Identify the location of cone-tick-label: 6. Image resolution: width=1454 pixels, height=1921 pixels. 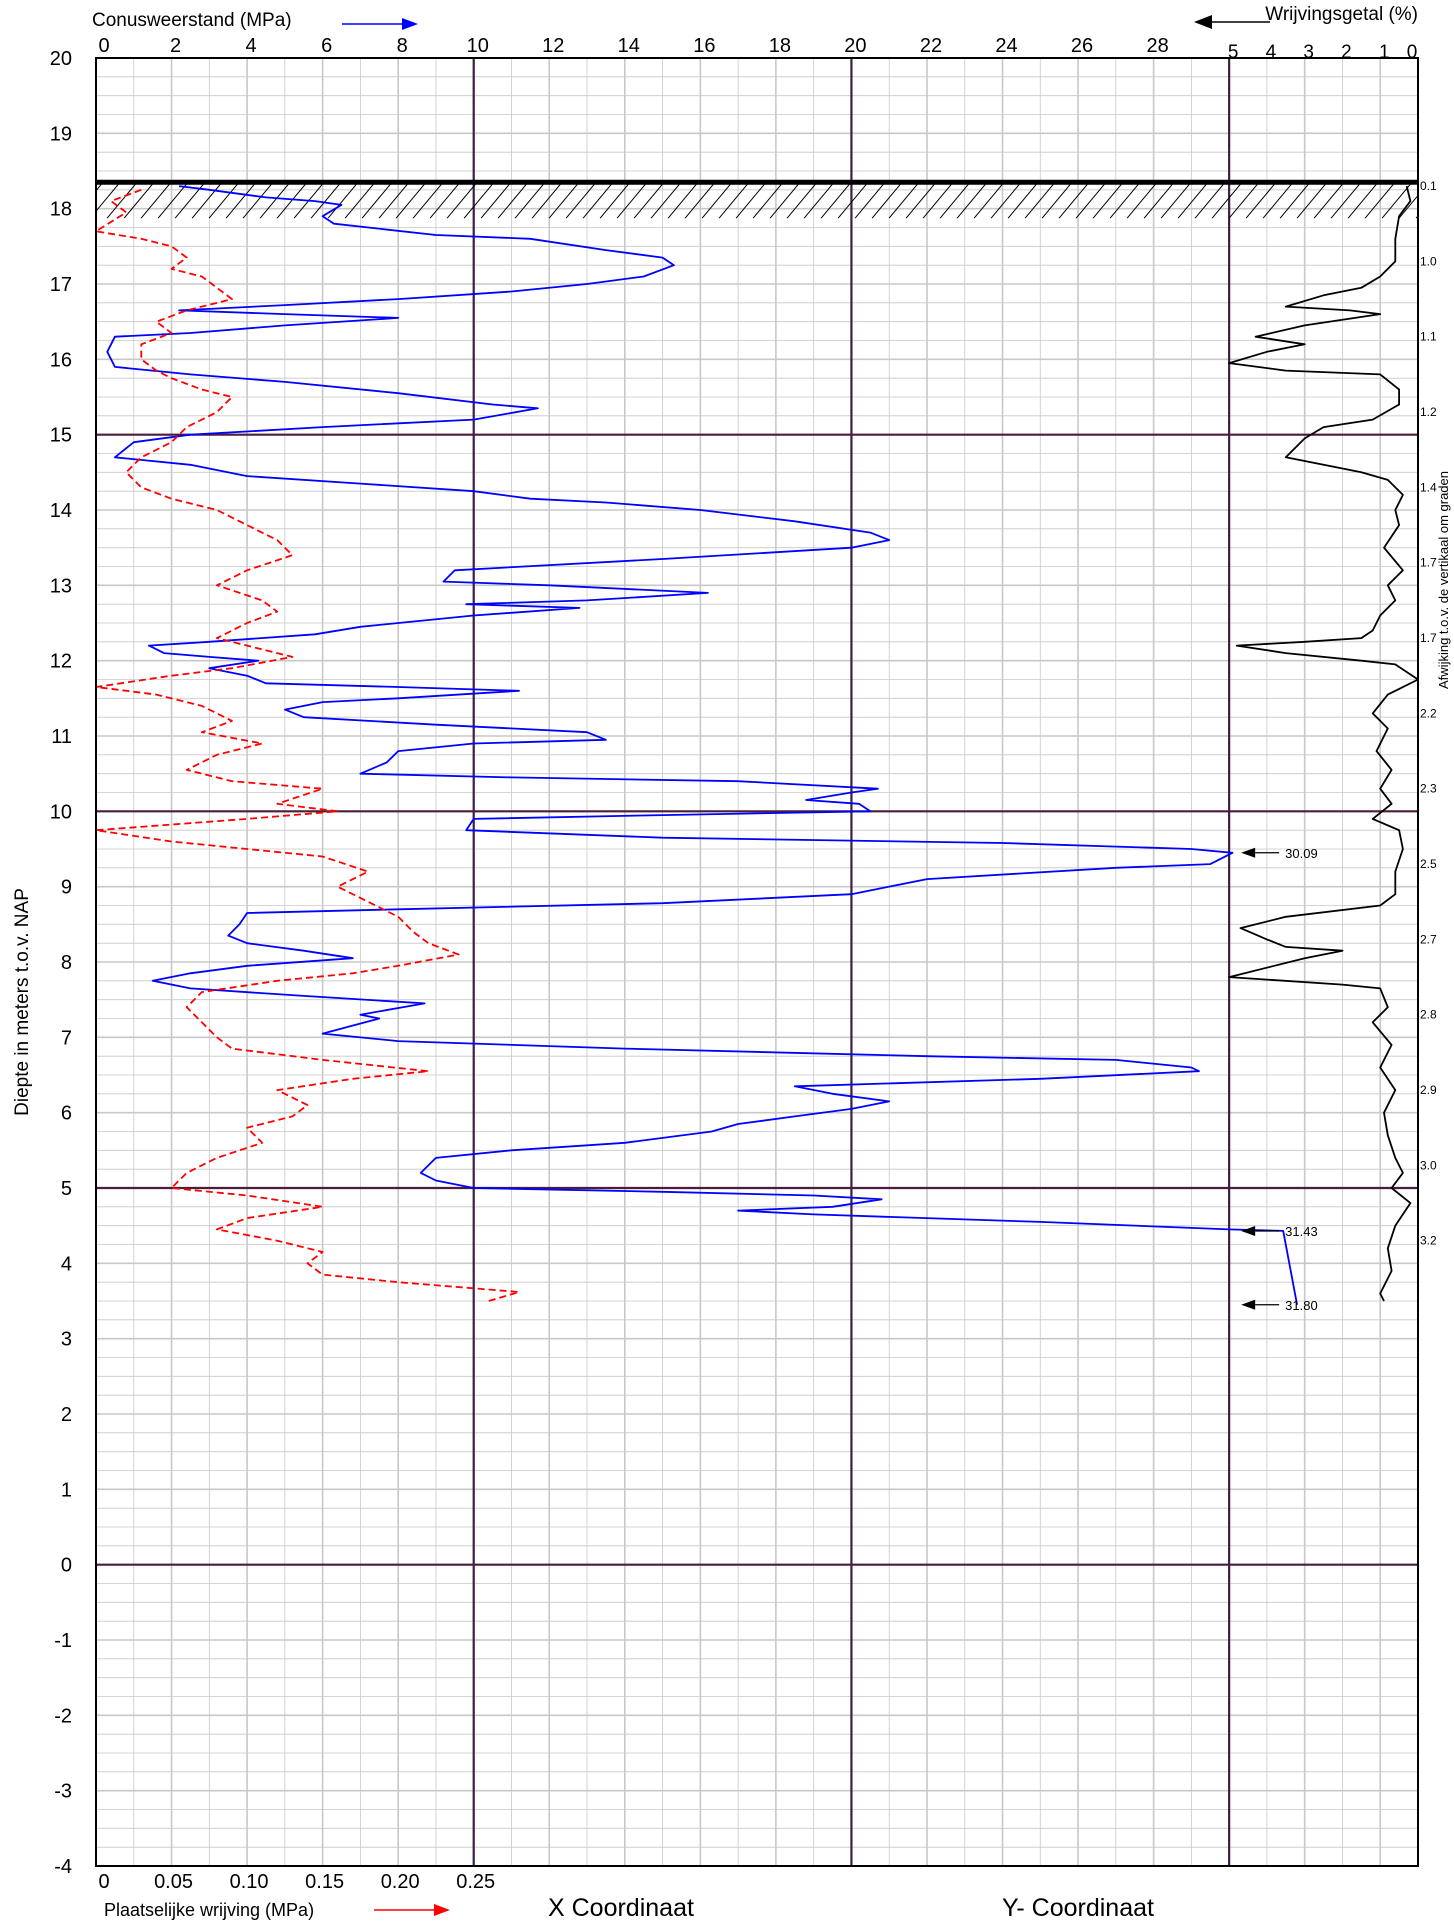
(326, 46).